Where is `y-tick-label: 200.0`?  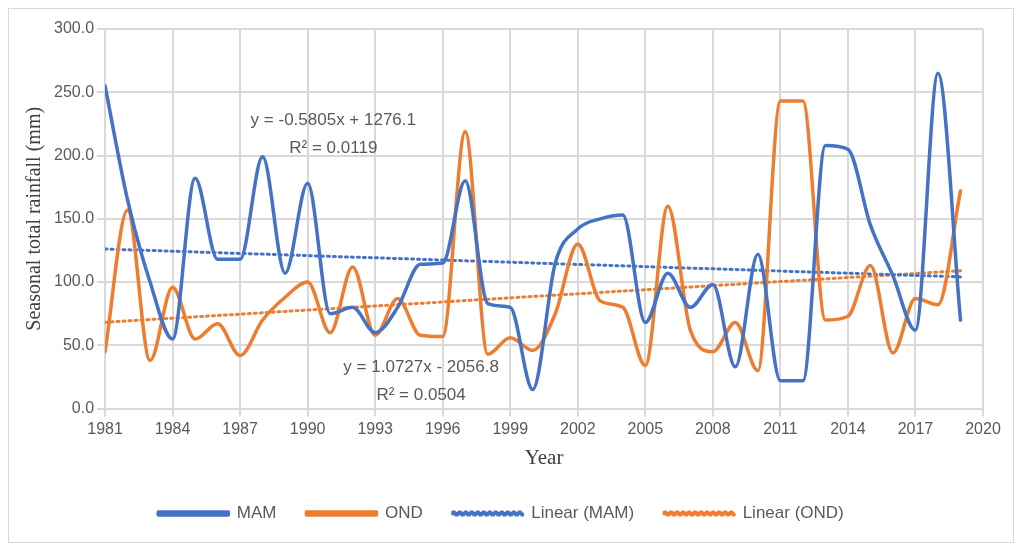 y-tick-label: 200.0 is located at coordinates (74, 154).